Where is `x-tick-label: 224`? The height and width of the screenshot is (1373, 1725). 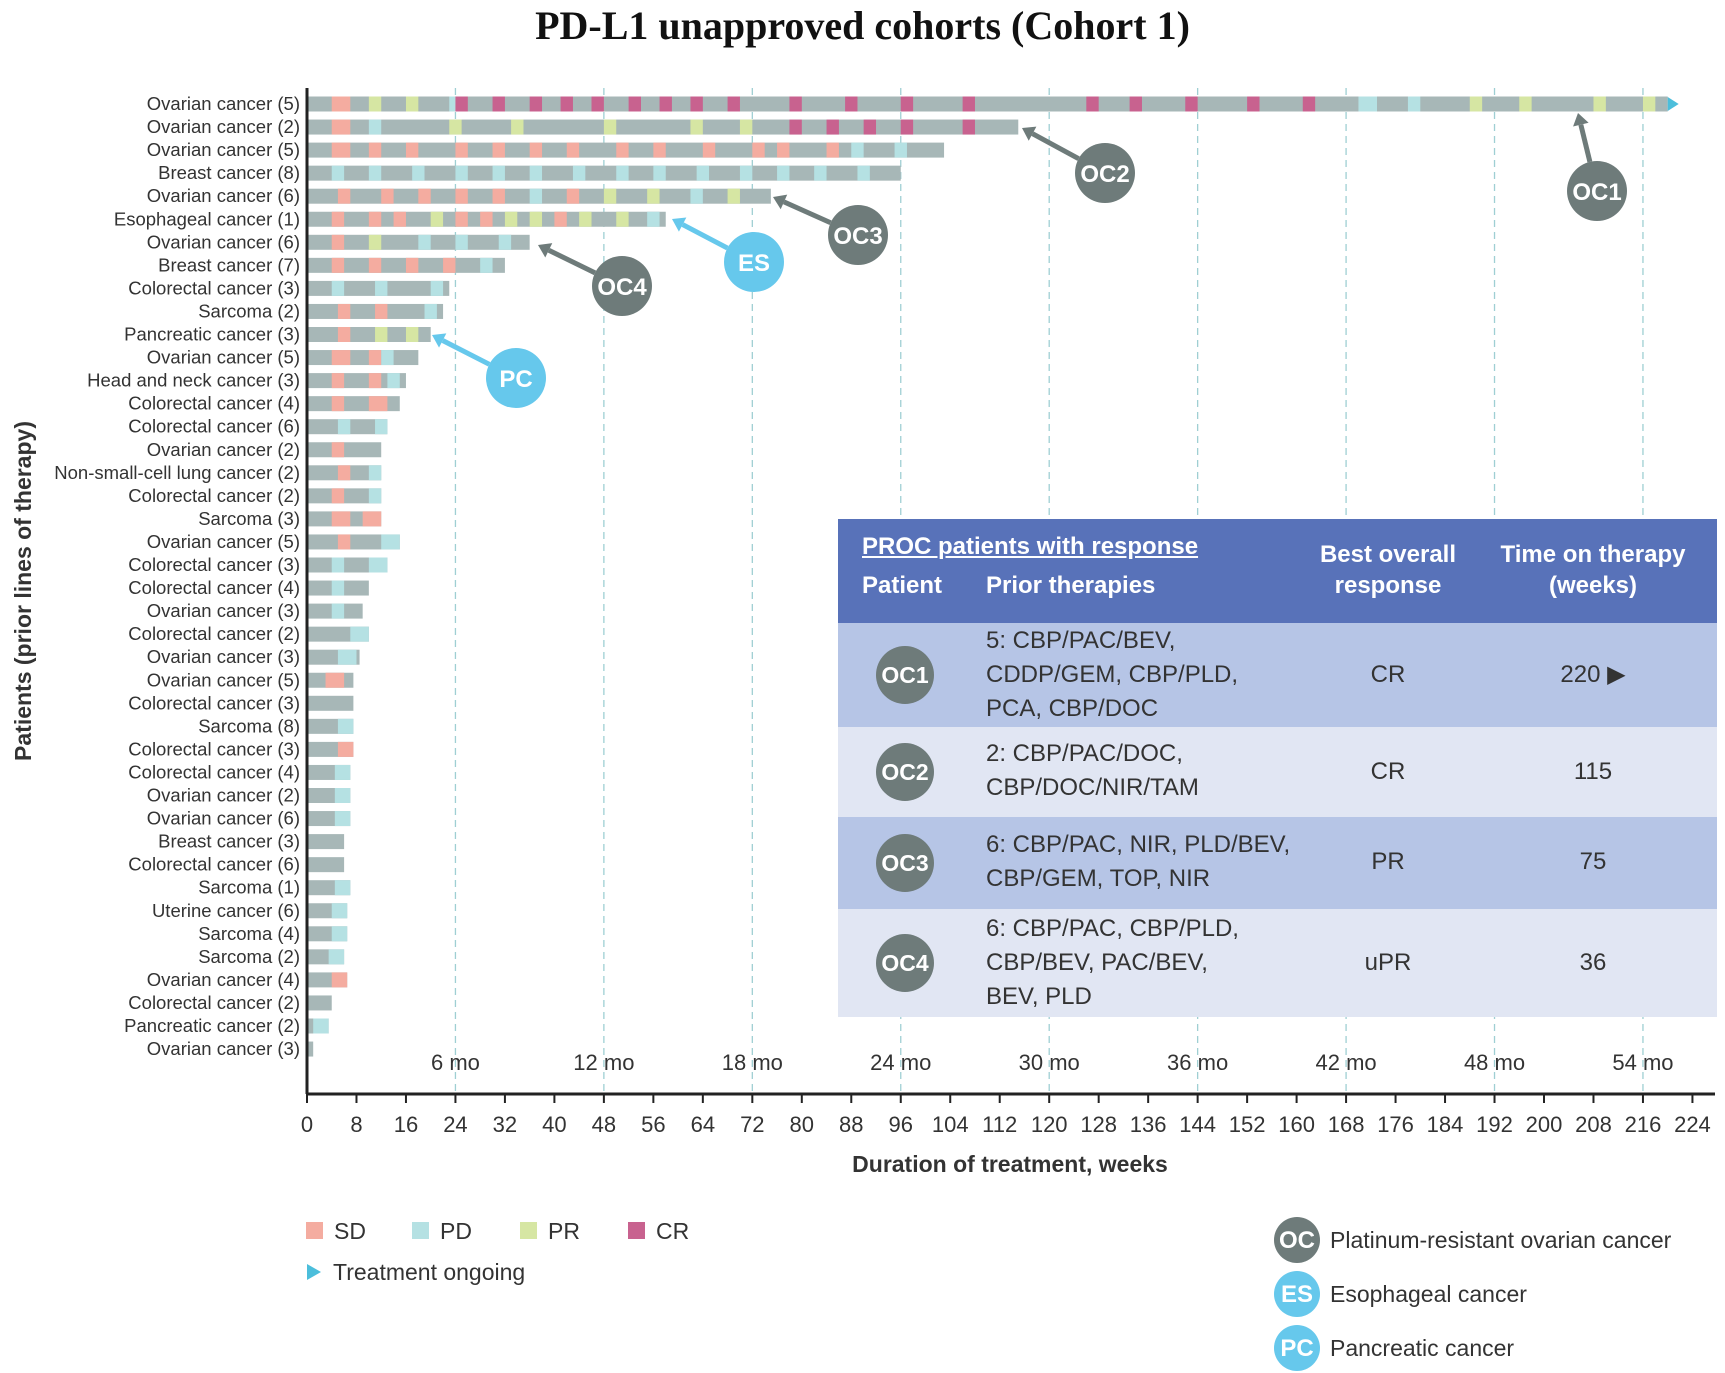
x-tick-label: 224 is located at coordinates (1692, 1124).